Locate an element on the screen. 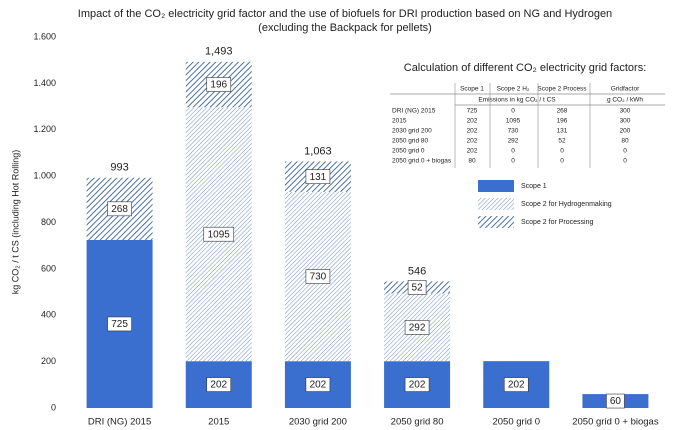 The width and height of the screenshot is (673, 430). total-label: 1,493 is located at coordinates (219, 52).